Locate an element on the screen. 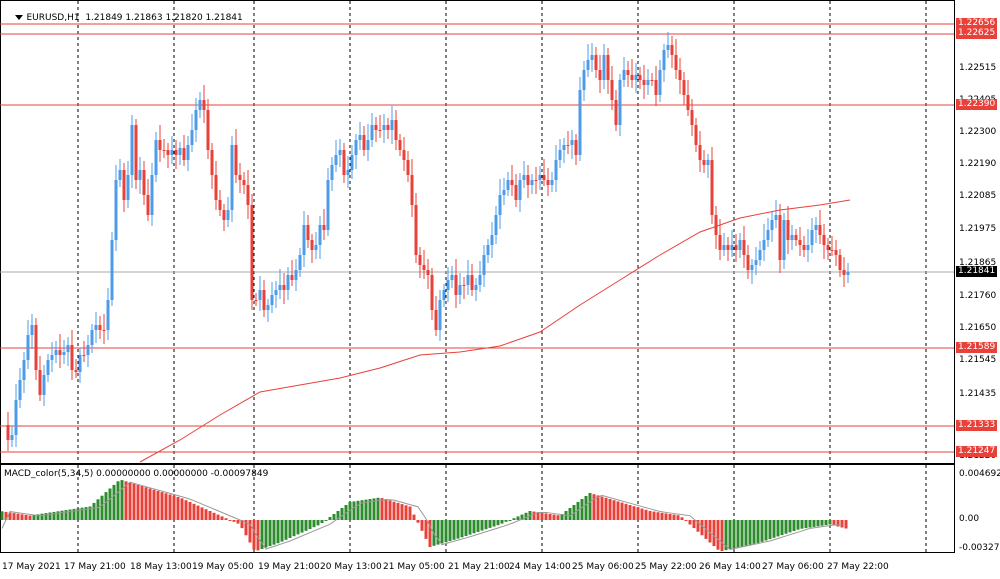 Image resolution: width=1000 pixels, height=579 pixels. price-level-tag: 1.21589 is located at coordinates (977, 347).